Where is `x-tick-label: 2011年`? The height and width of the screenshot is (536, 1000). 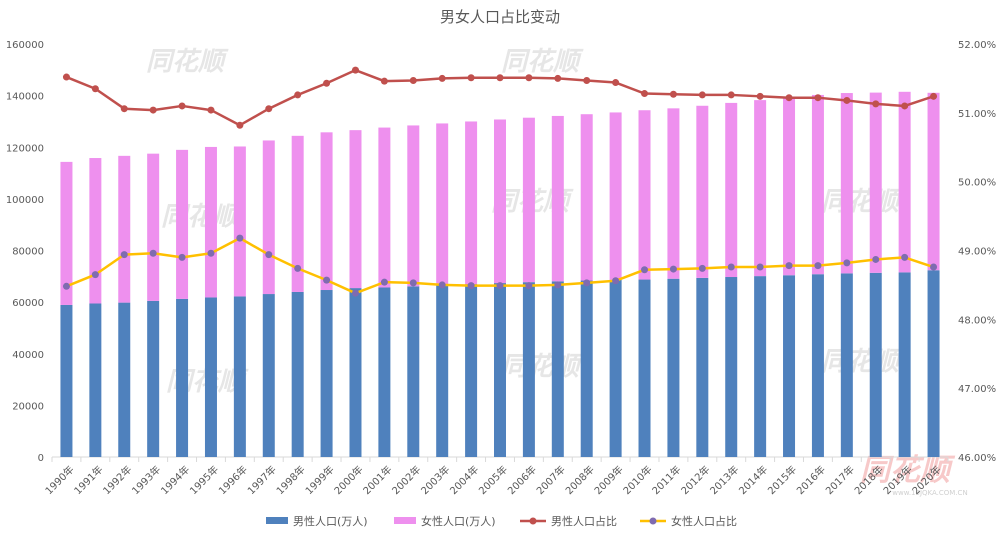
x-tick-label: 2011年 is located at coordinates (666, 480).